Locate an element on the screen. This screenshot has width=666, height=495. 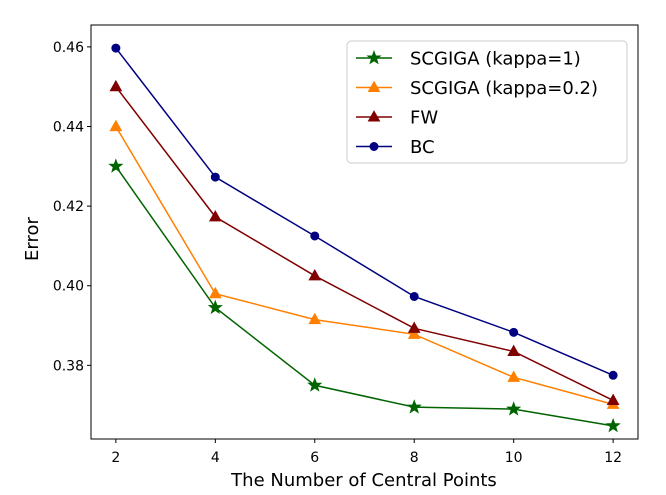
legend-item-bc: BC is located at coordinates (395, 147).